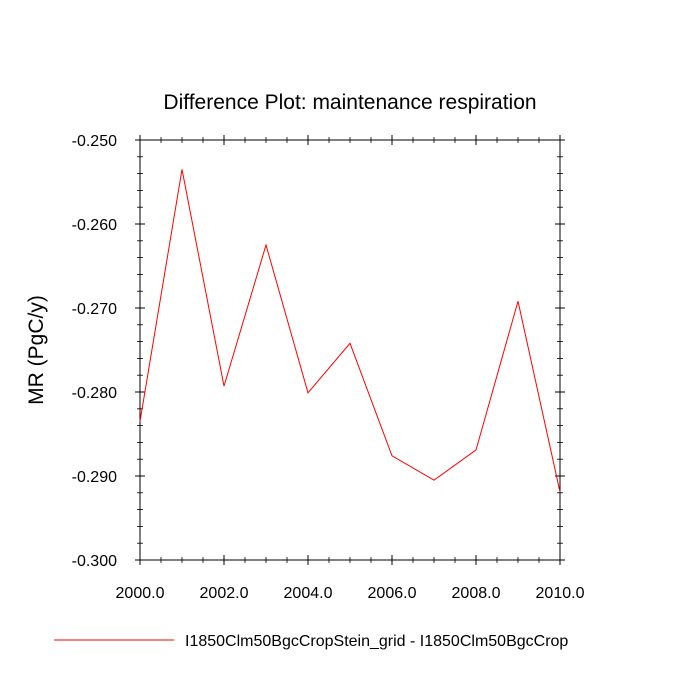 The width and height of the screenshot is (700, 700). What do you see at coordinates (94, 561) in the screenshot?
I see `y-tick-label: -0.300` at bounding box center [94, 561].